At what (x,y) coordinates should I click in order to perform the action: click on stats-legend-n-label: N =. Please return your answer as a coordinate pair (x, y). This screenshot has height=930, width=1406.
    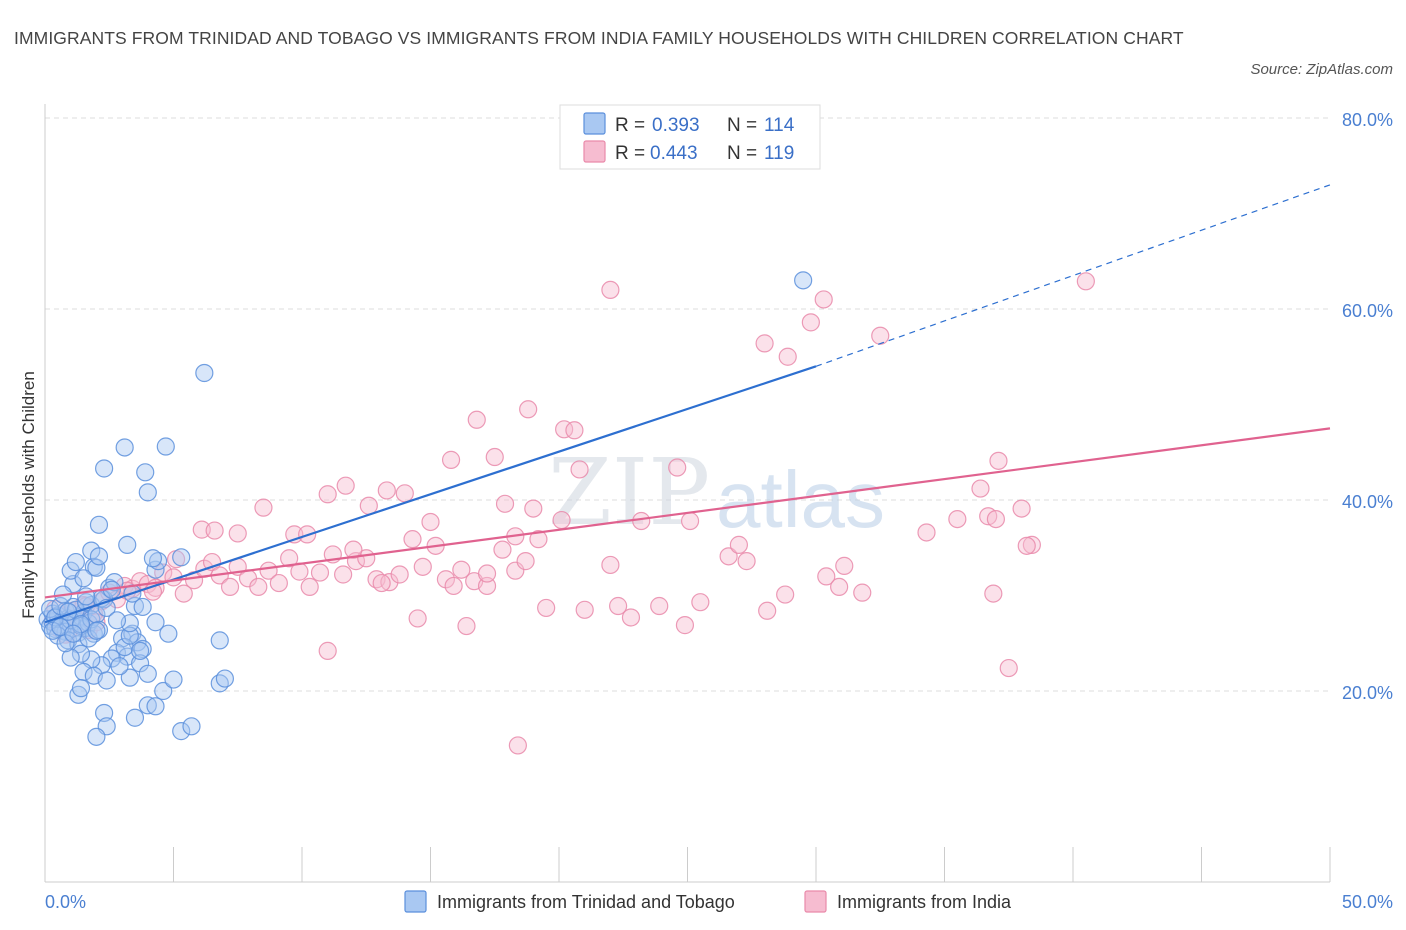
    Looking at the image, I should click on (742, 125).